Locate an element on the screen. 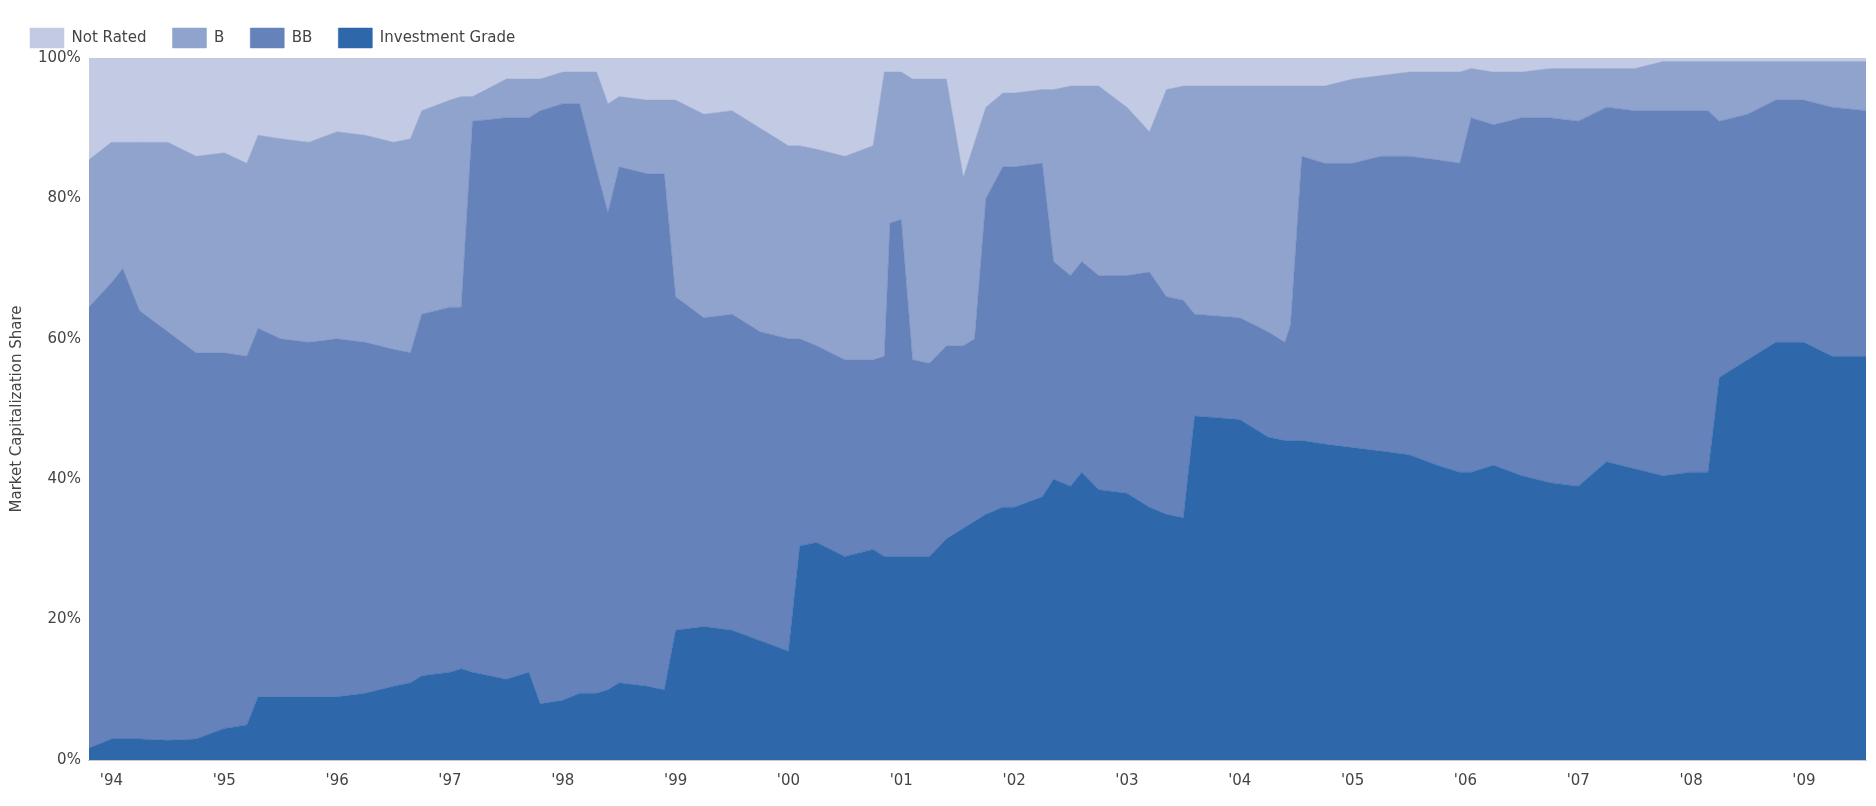  x-tick-label: '07 is located at coordinates (1578, 779).